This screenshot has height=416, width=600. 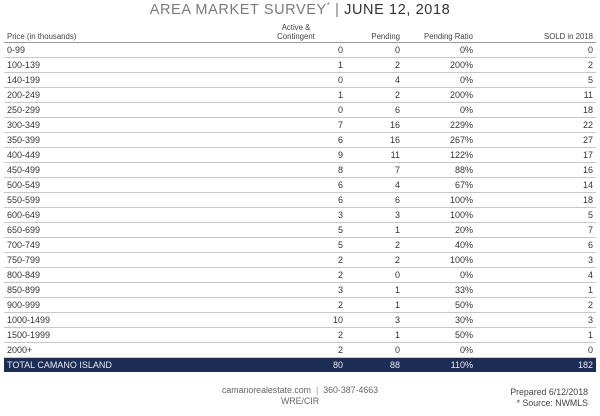 I want to click on column-header-active-line2: Contingent, so click(x=296, y=36).